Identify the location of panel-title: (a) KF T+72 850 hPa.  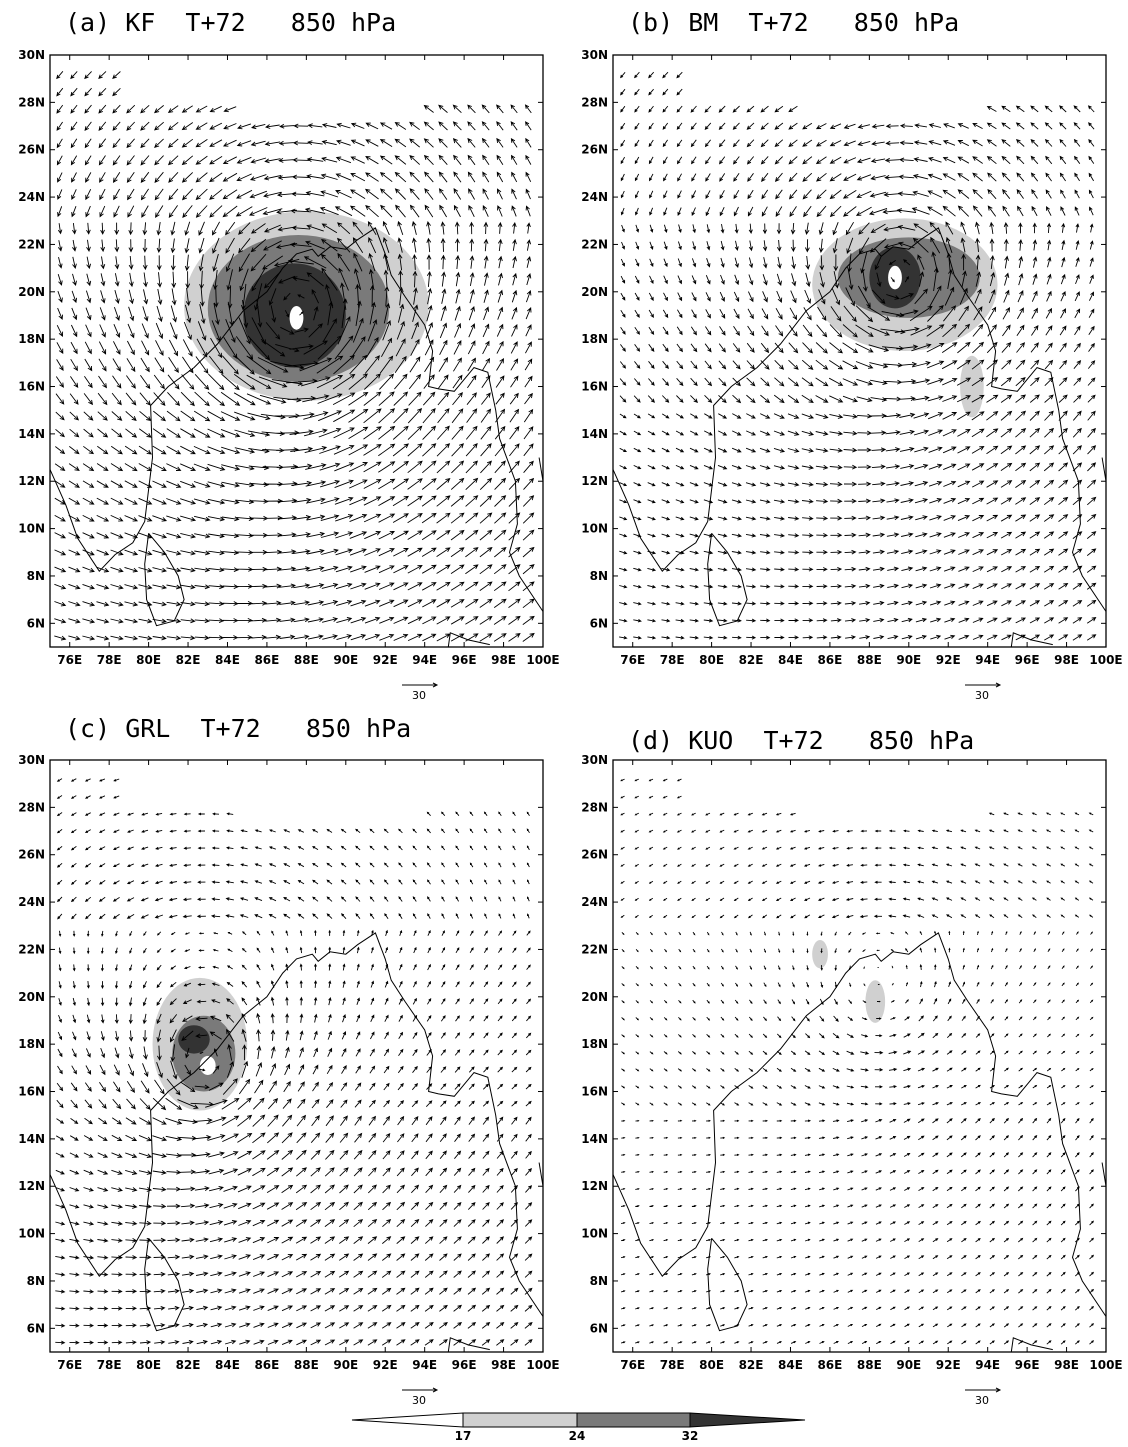
(230, 22).